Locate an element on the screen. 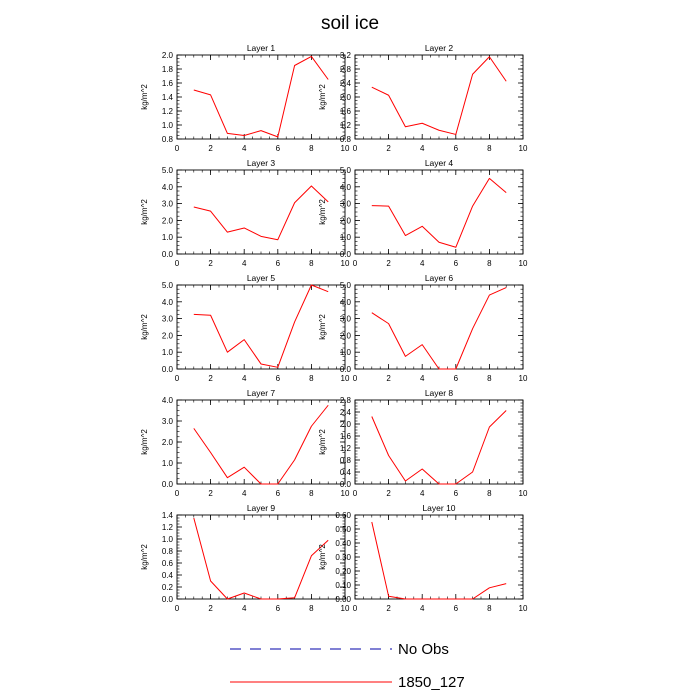  y-tick-label: 3.2 is located at coordinates (346, 55).